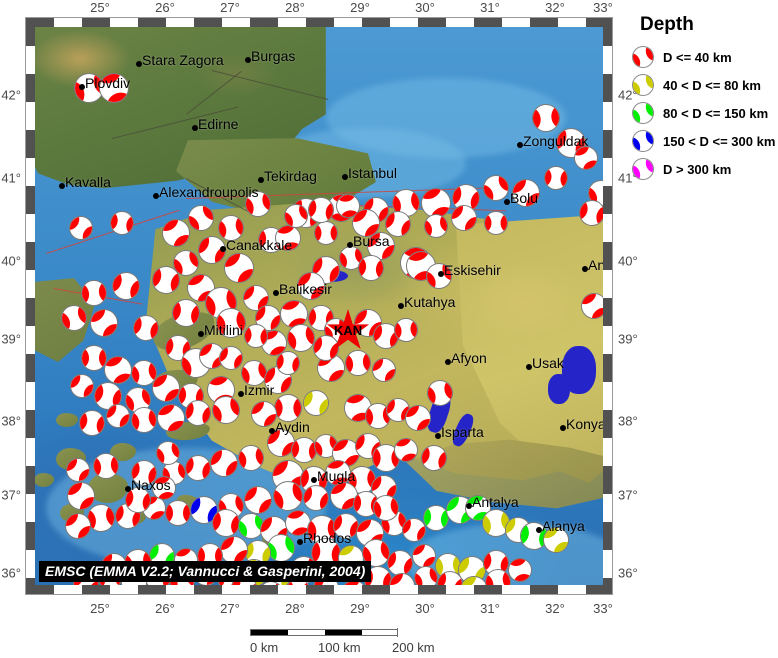 This screenshot has width=778, height=658. I want to click on frame-ticks-left, so click(30, 306).